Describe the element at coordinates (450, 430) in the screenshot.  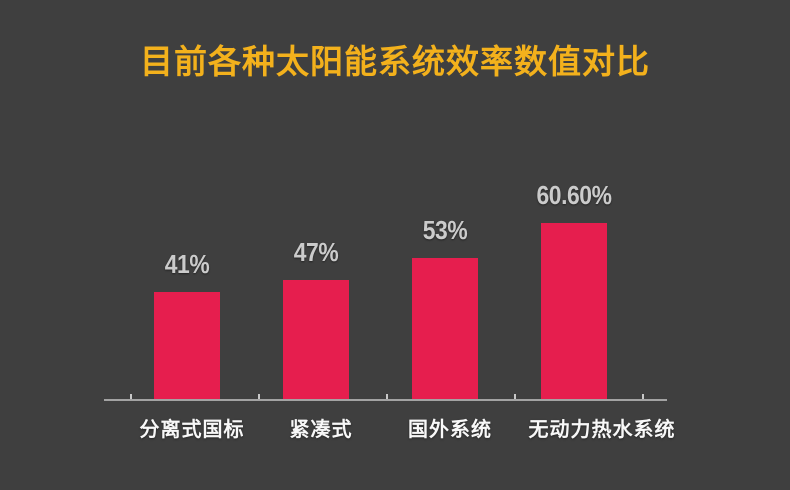
I see `category-label: 国外系统` at that location.